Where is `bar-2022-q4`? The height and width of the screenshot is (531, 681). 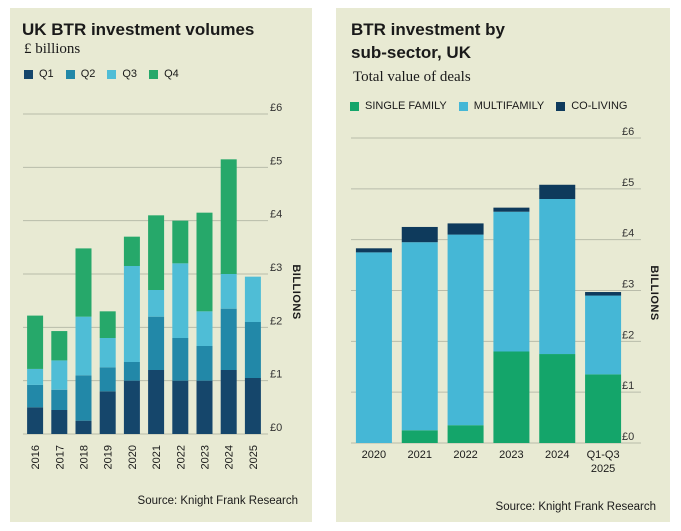 bar-2022-q4 is located at coordinates (180, 242).